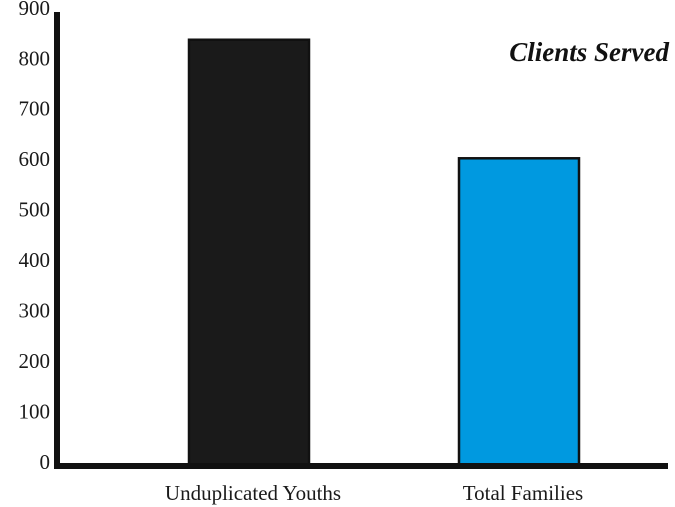  Describe the element at coordinates (35, 210) in the screenshot. I see `y-tick-label: 500` at that location.